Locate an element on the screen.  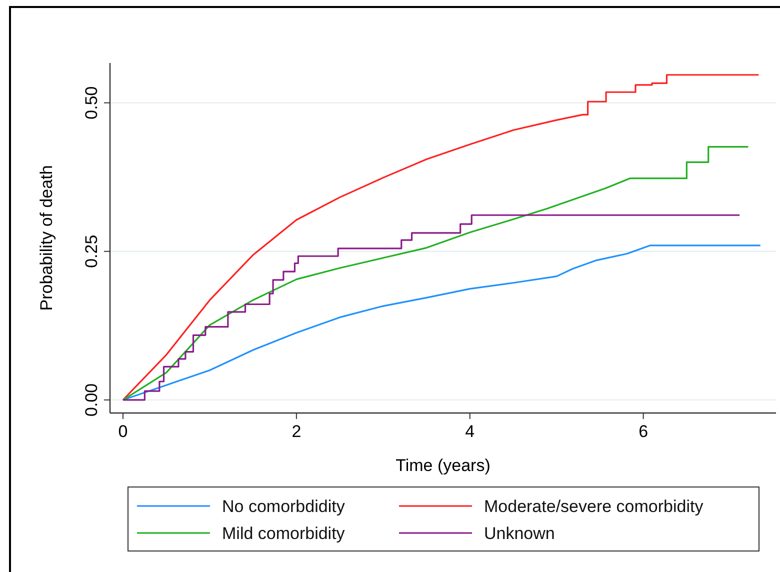
x-axis-title: Time (years) is located at coordinates (443, 465).